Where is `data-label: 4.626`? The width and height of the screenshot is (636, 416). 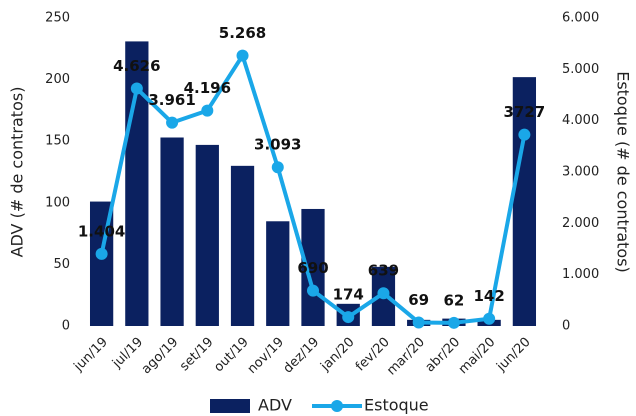
data-label: 4.626 is located at coordinates (136, 66).